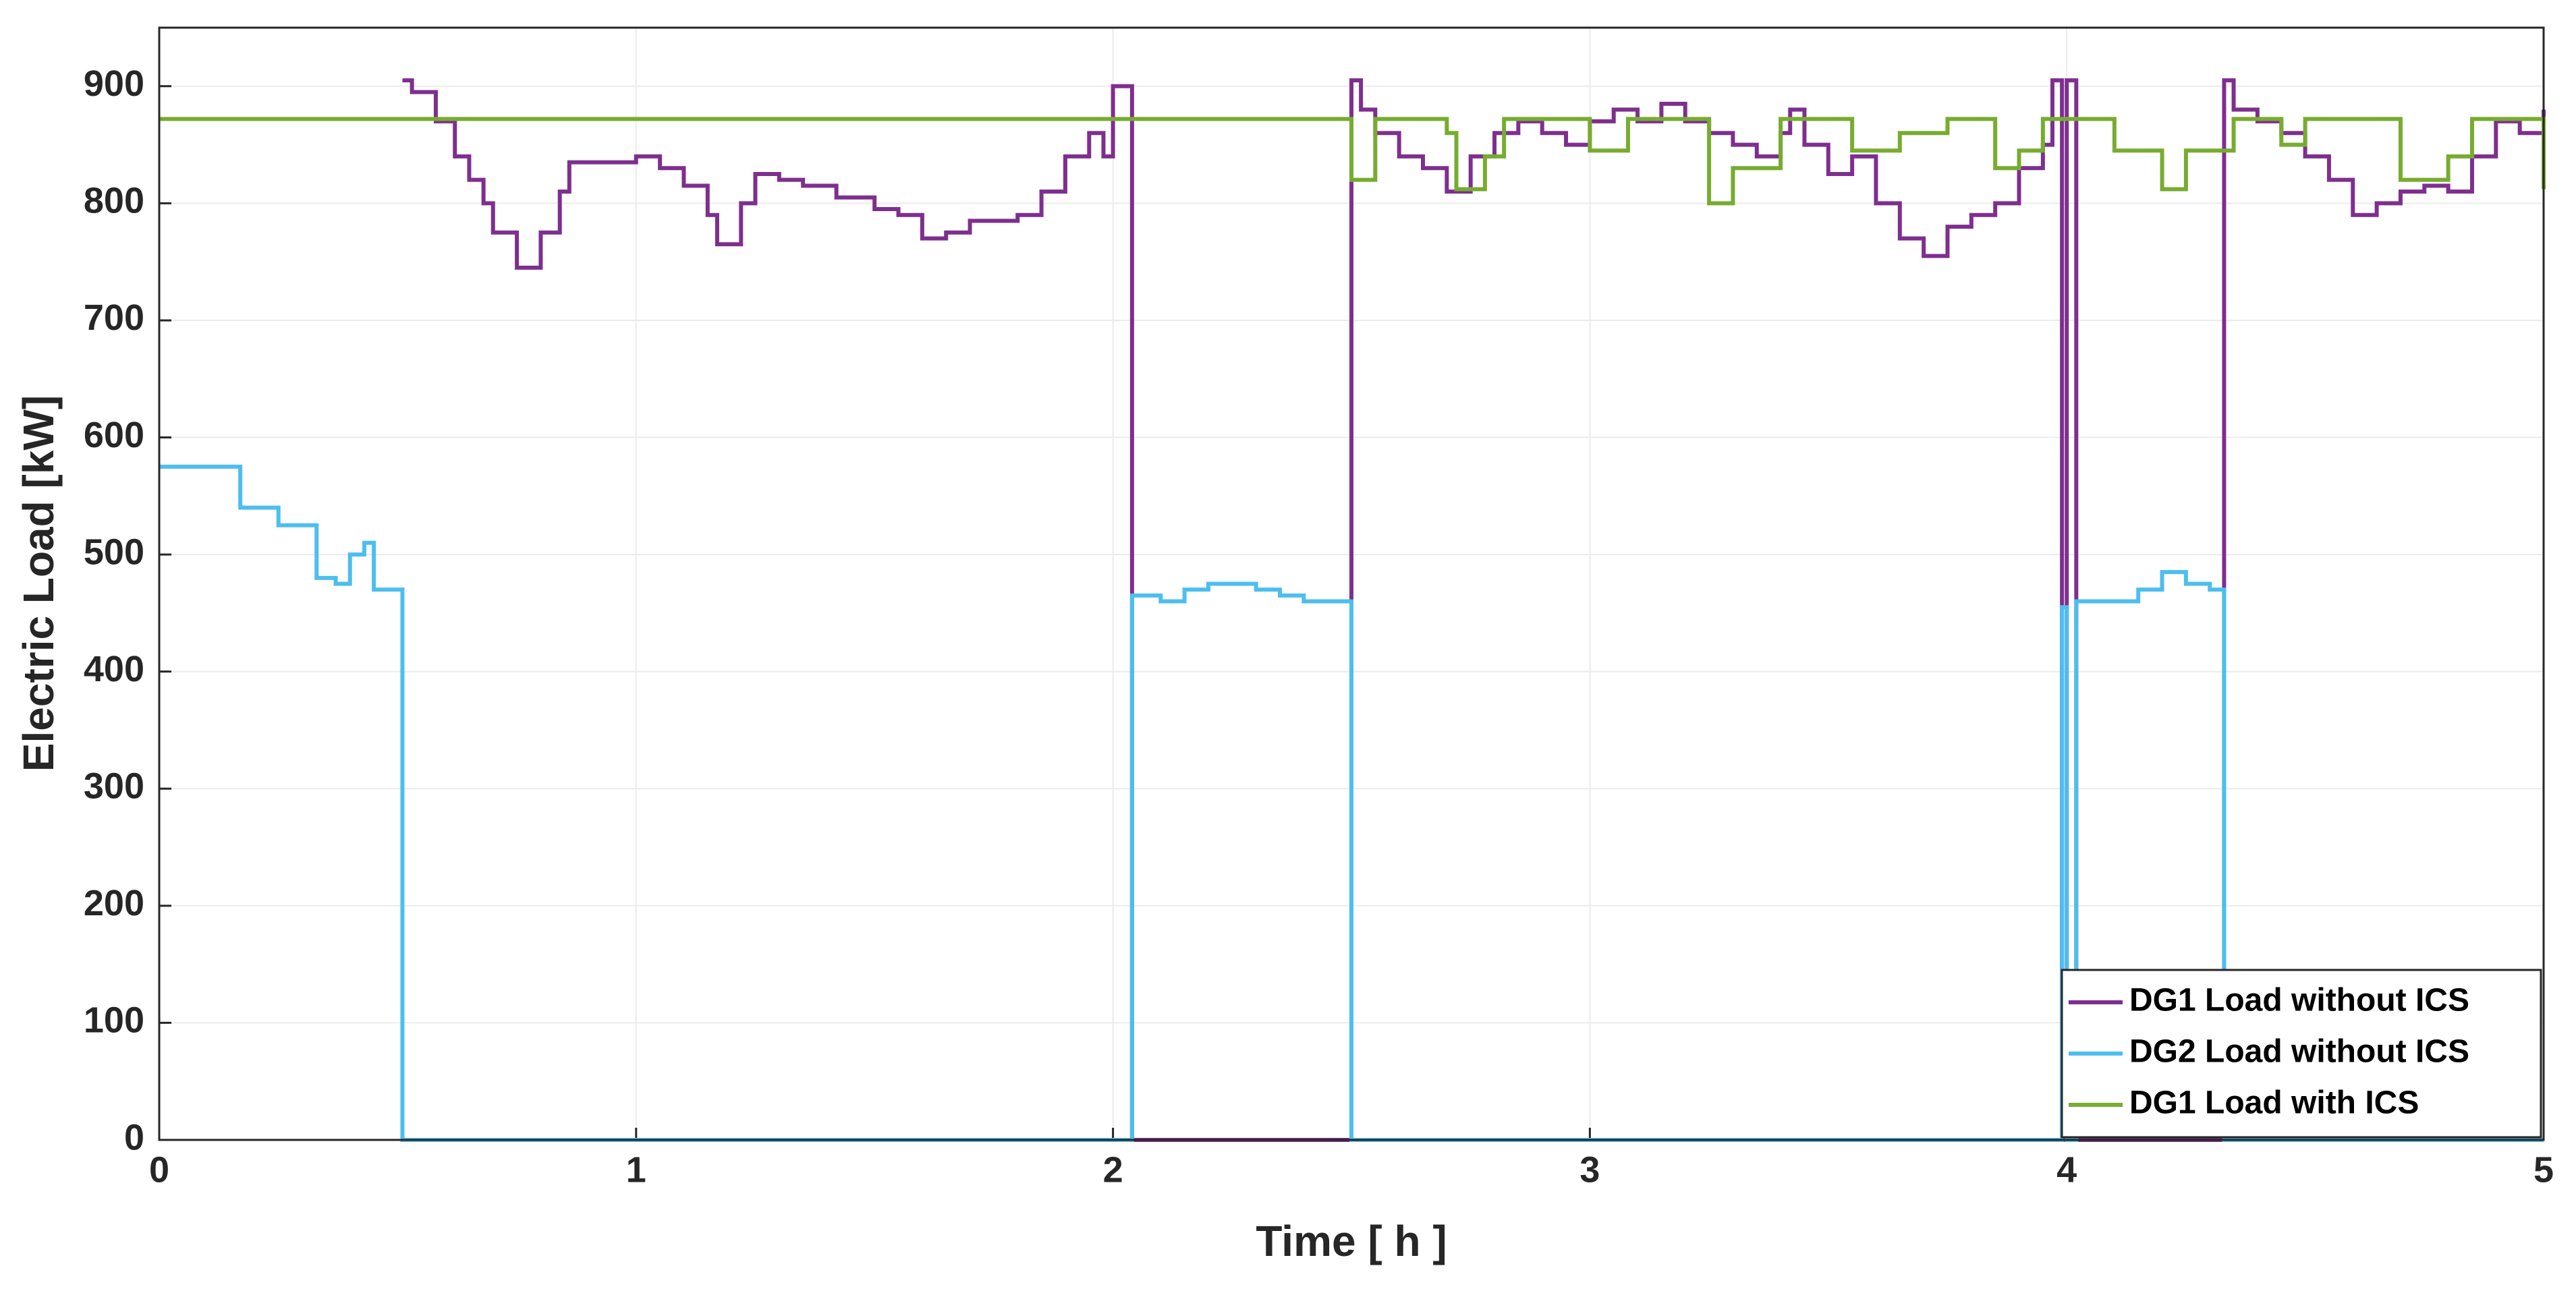  What do you see at coordinates (114, 317) in the screenshot?
I see `y-tick-label: 700` at bounding box center [114, 317].